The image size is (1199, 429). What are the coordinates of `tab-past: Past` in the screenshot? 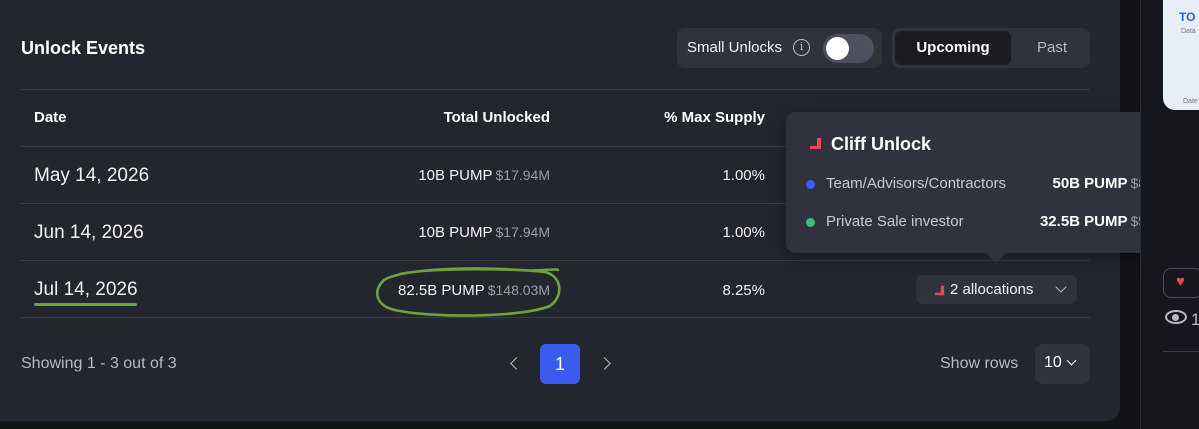 It's located at (1051, 47).